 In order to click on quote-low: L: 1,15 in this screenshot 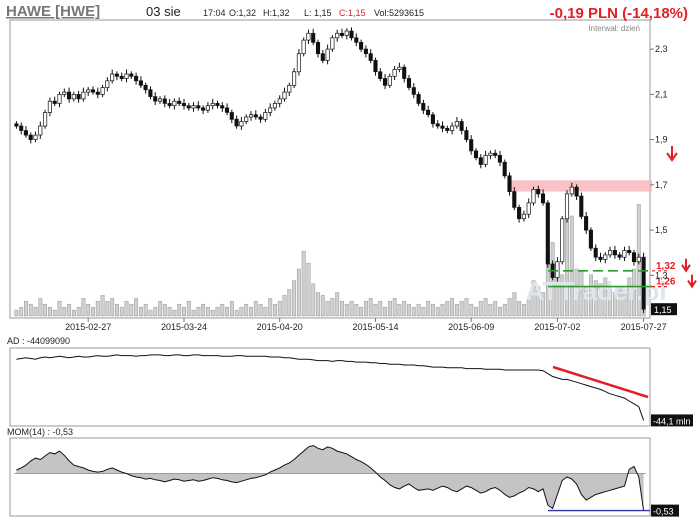, I will do `click(318, 13)`.